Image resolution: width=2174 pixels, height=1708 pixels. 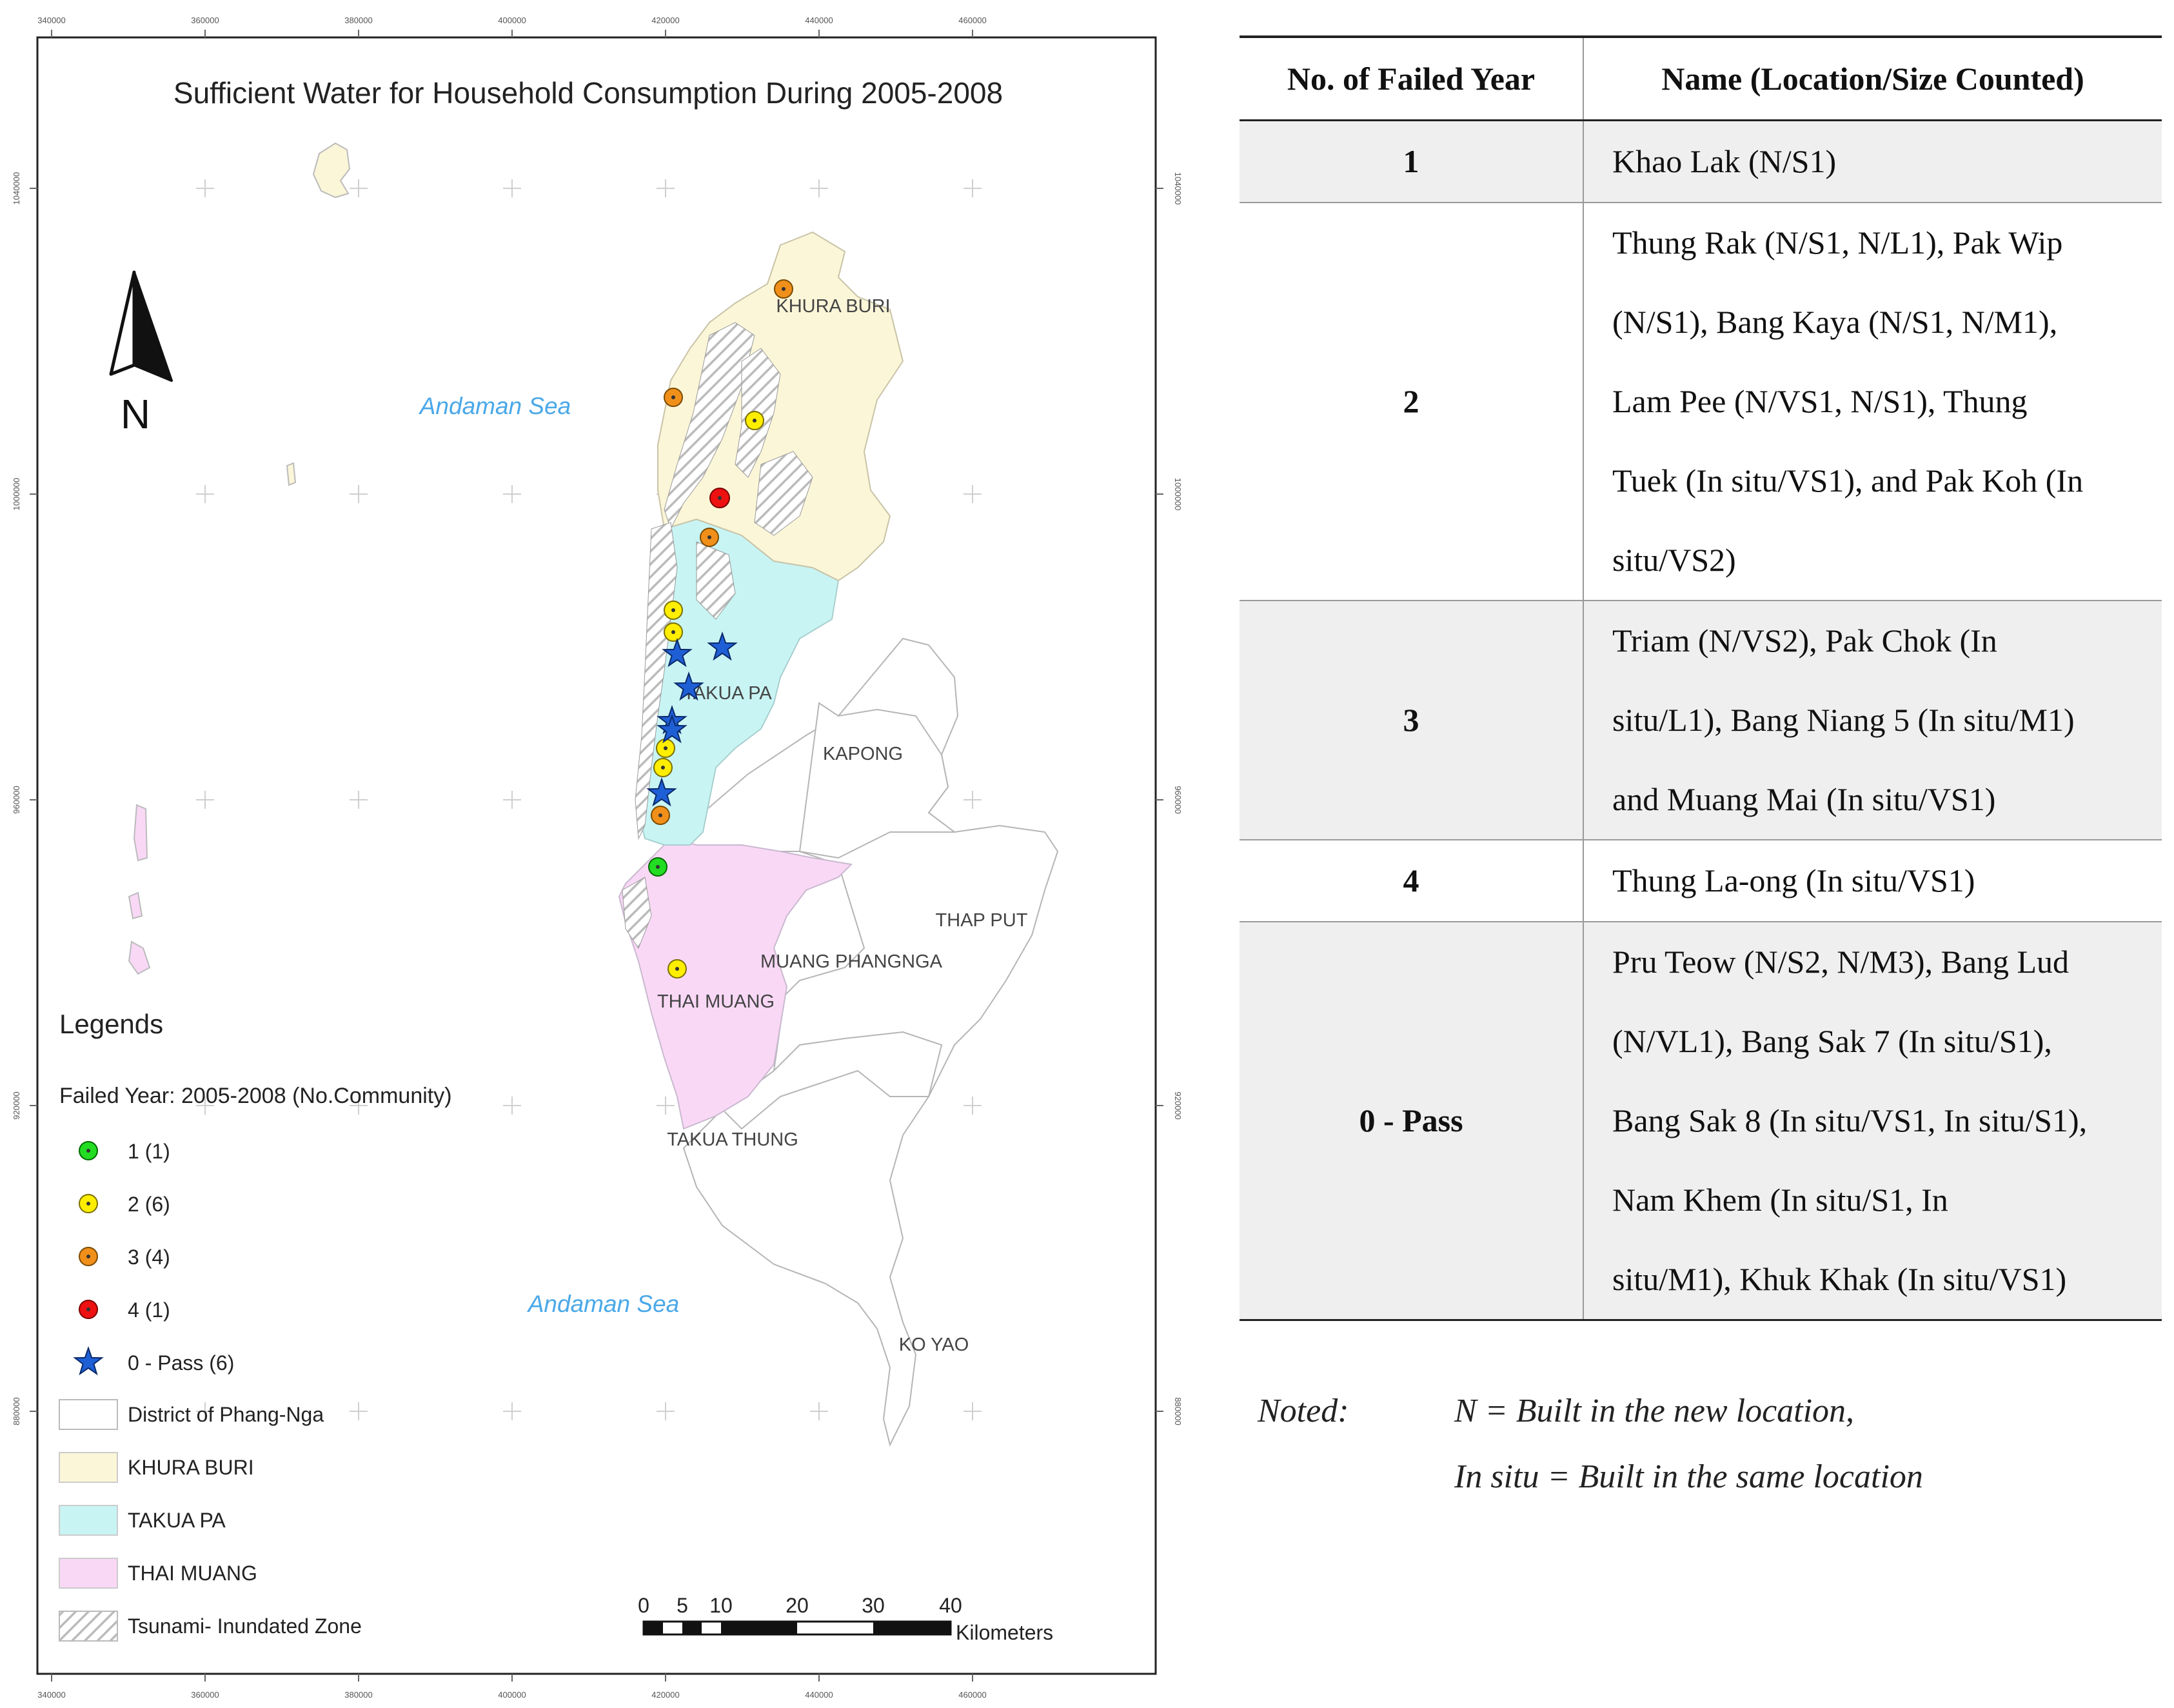 I want to click on legend-label: 2 (6), so click(x=149, y=1204).